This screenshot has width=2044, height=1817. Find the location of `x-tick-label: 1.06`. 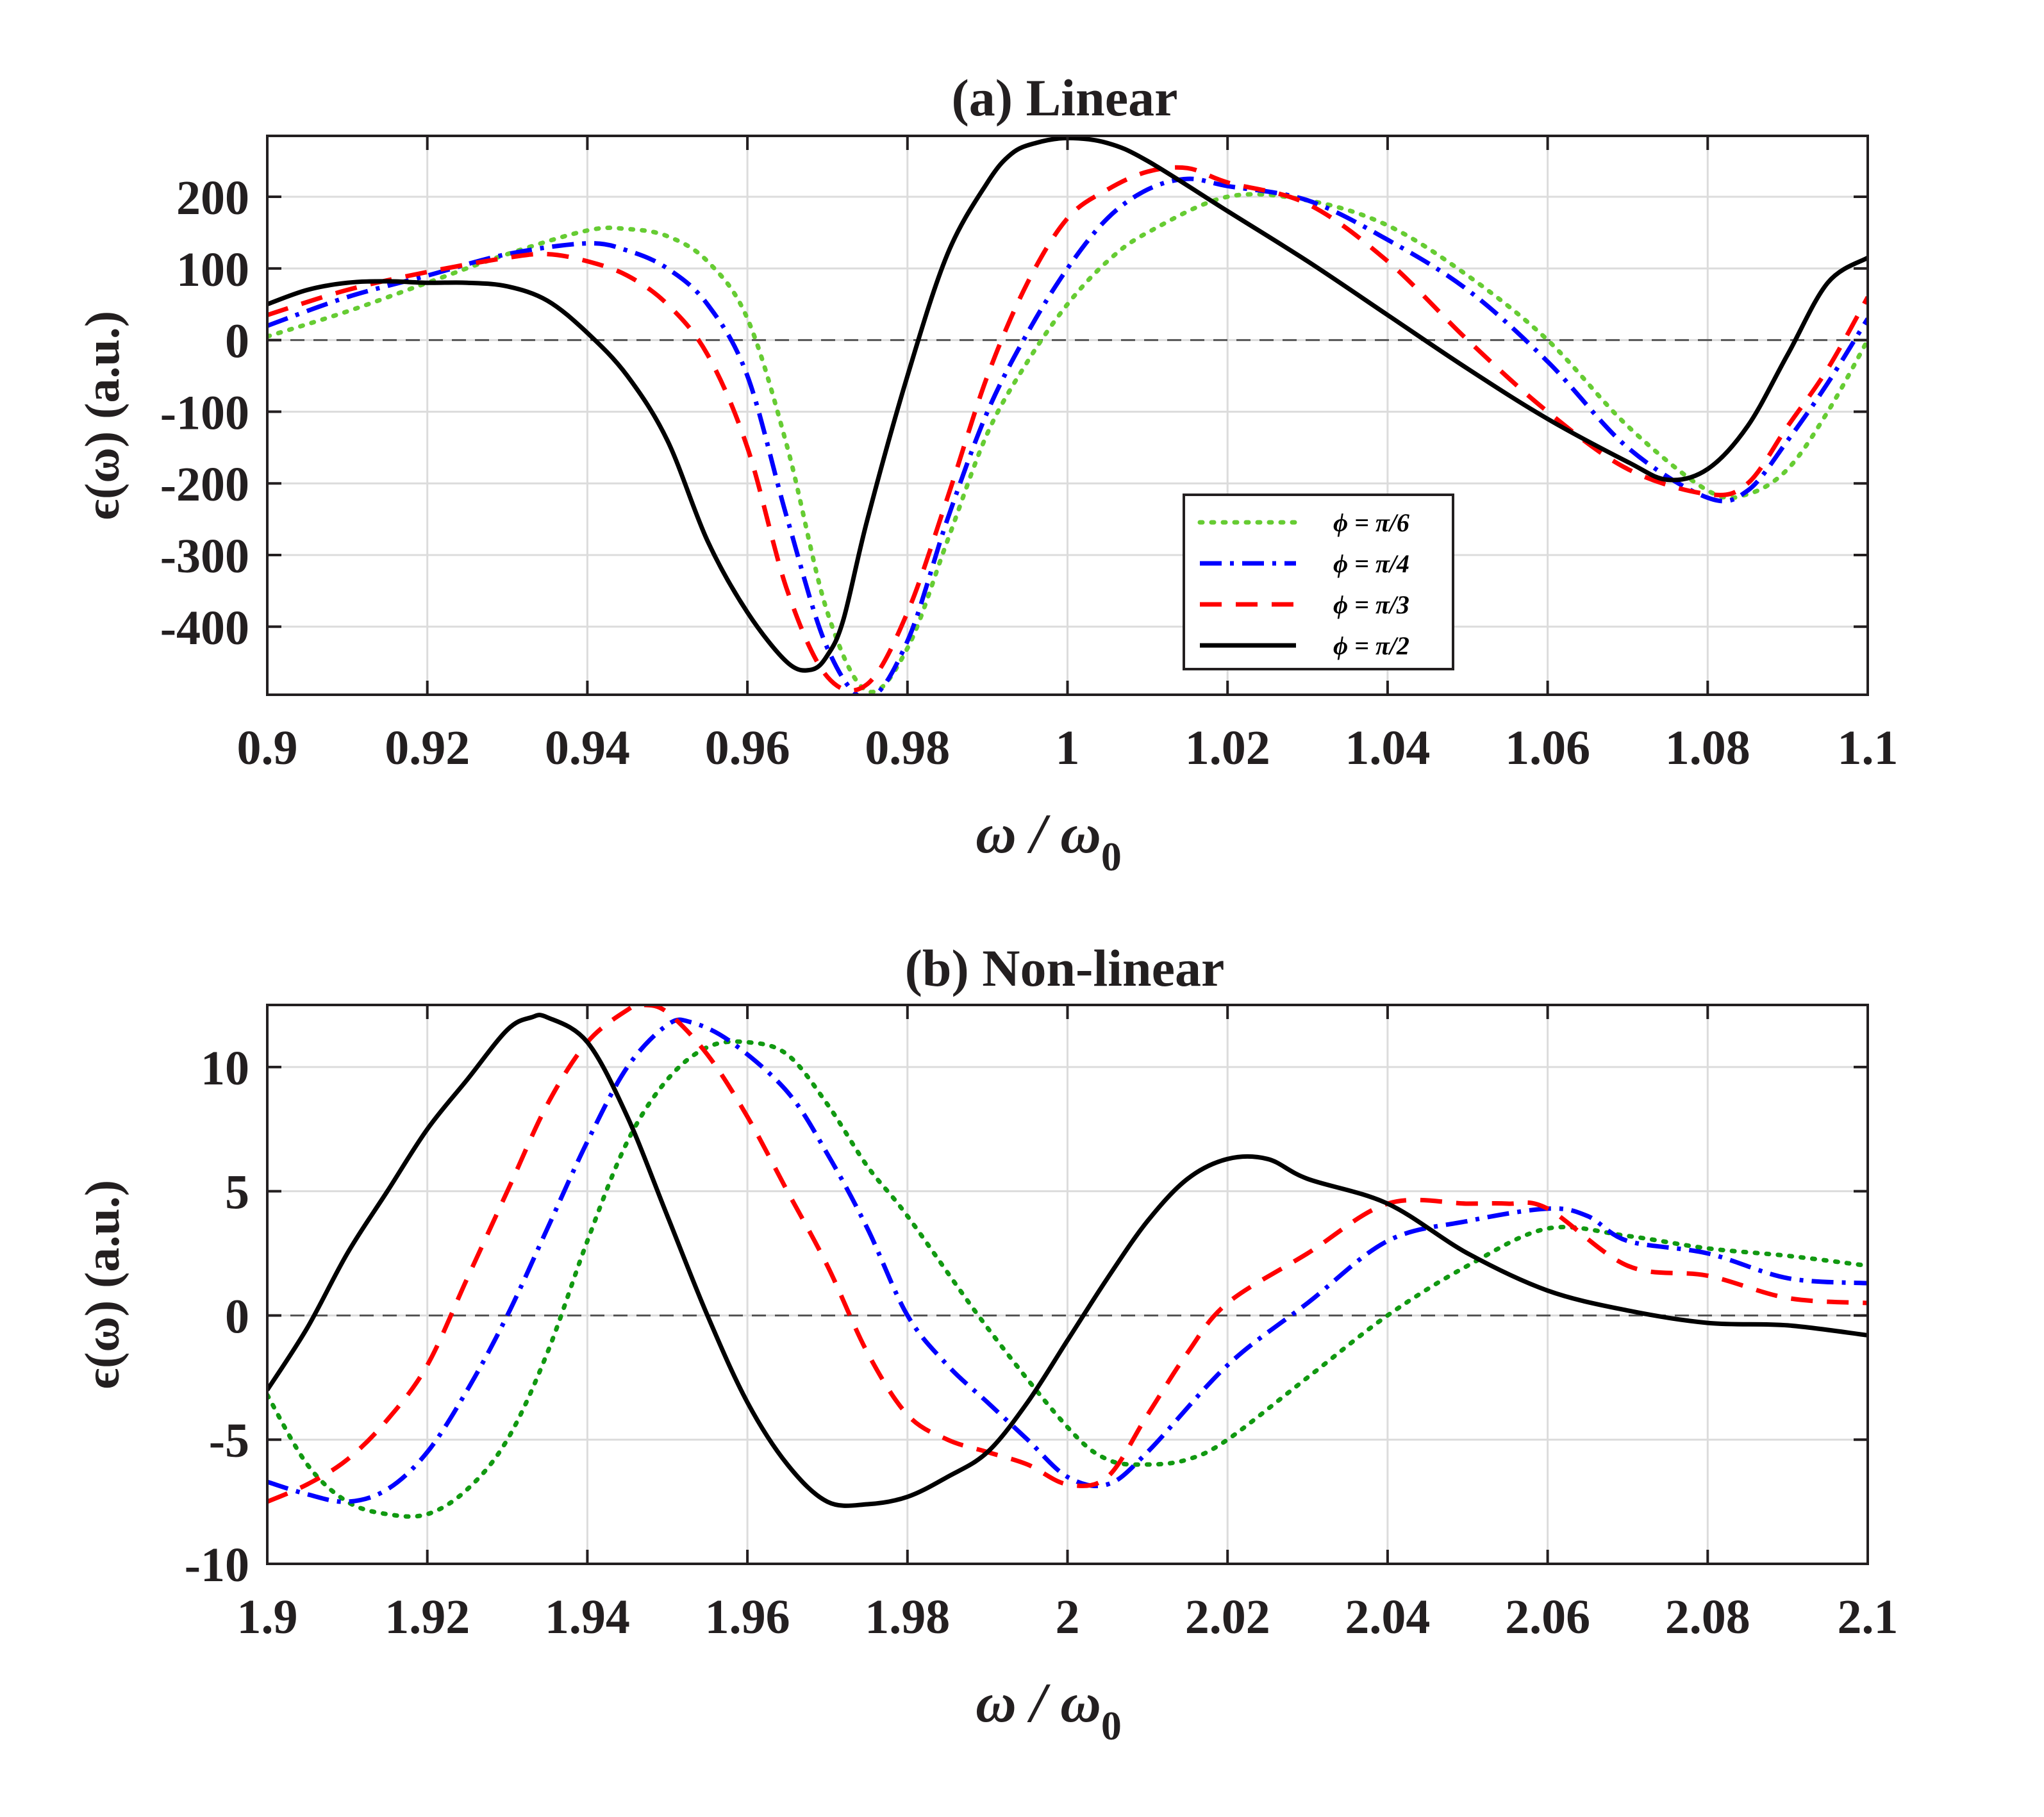

x-tick-label: 1.06 is located at coordinates (1548, 748).